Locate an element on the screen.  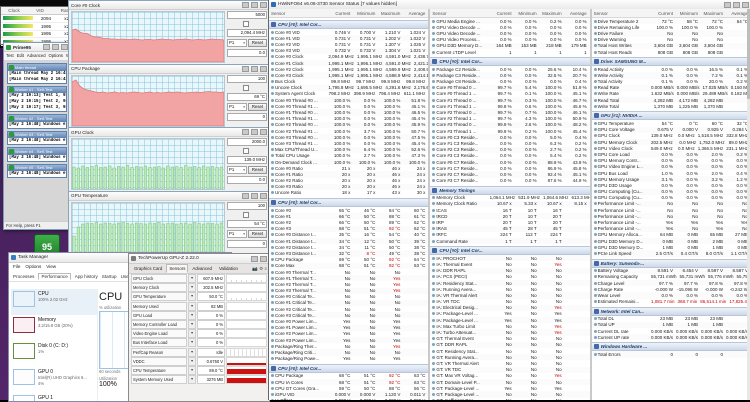
gpuz-tab-advanced: Advanced is located at coordinates (202, 268).